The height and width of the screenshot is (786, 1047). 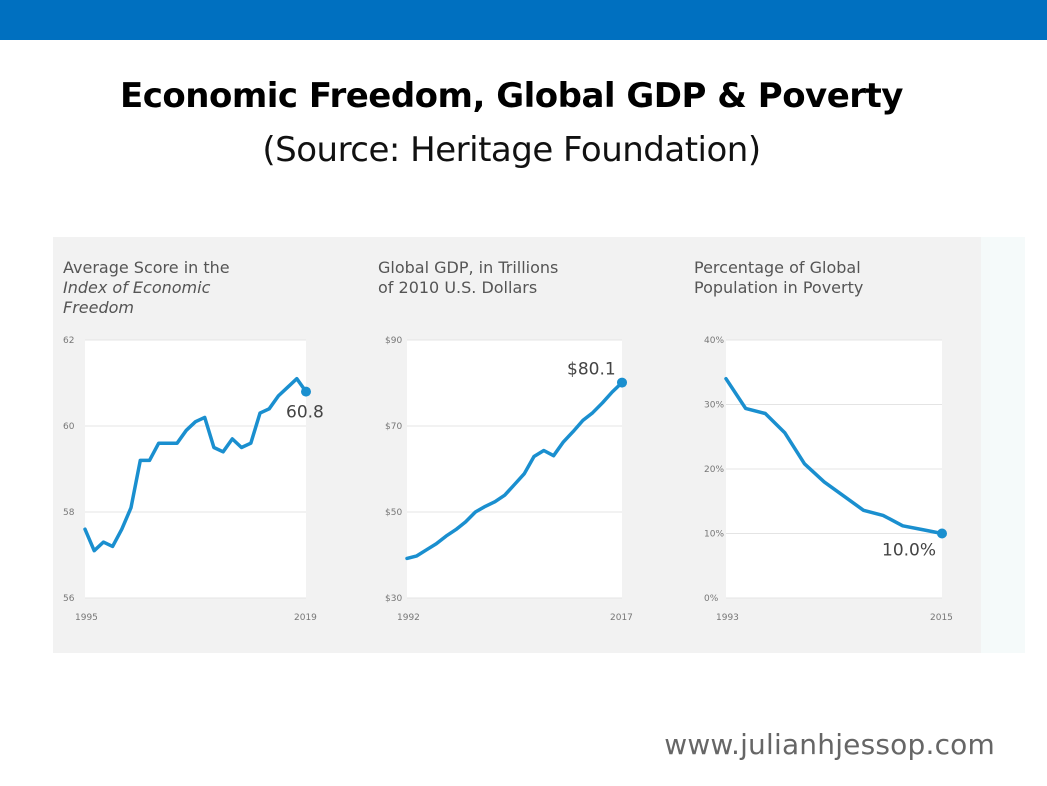 I want to click on chart1-plot-area, so click(x=195, y=469).